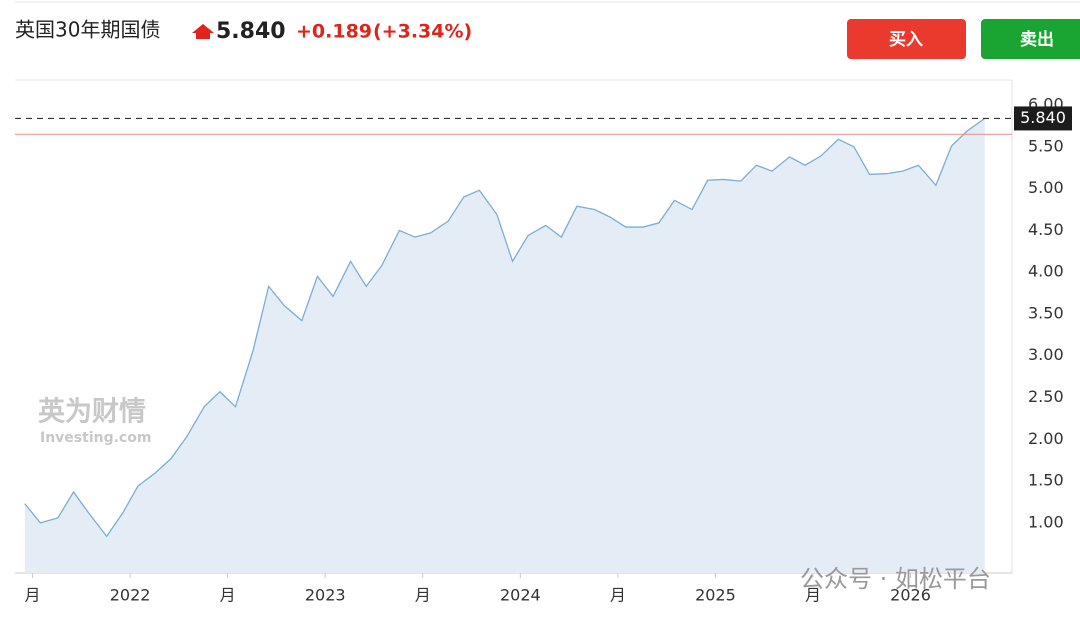 Image resolution: width=1080 pixels, height=628 pixels. I want to click on y-tick-label: 4.00, so click(1046, 271).